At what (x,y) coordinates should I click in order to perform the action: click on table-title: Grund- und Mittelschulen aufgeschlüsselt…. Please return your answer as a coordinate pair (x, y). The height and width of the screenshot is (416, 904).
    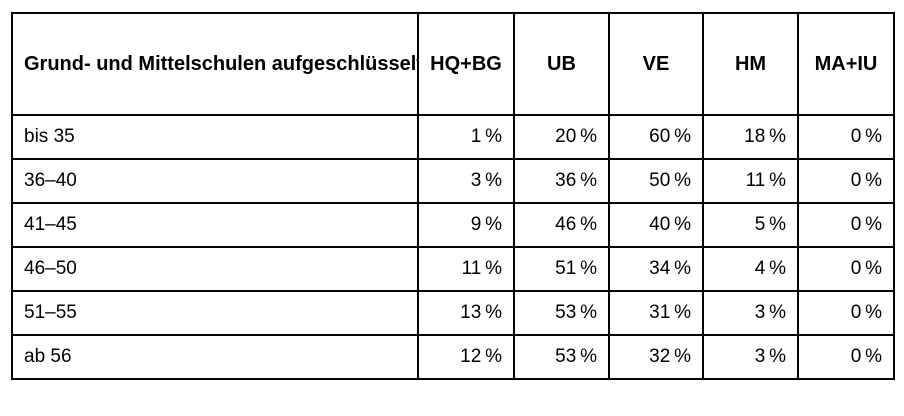
    Looking at the image, I should click on (215, 64).